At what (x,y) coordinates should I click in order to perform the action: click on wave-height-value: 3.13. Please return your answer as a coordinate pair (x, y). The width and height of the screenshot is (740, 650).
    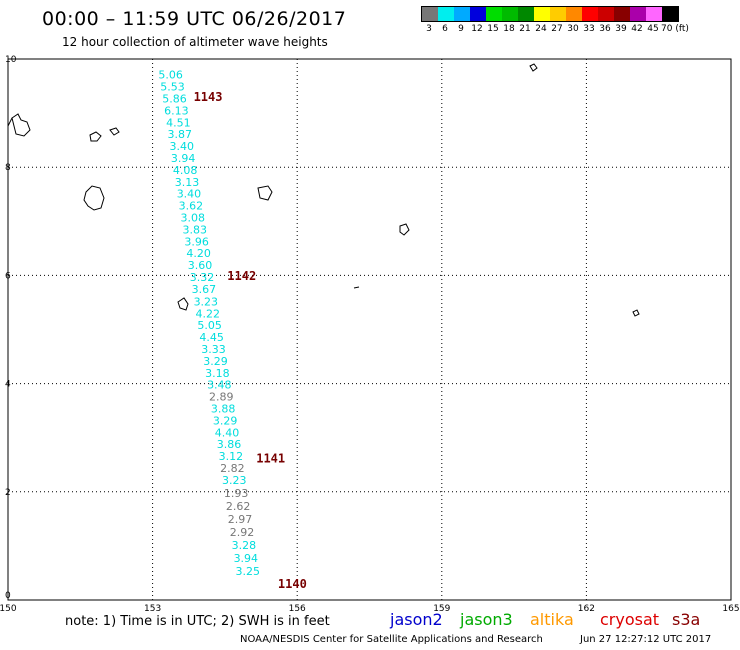
    Looking at the image, I should click on (187, 182).